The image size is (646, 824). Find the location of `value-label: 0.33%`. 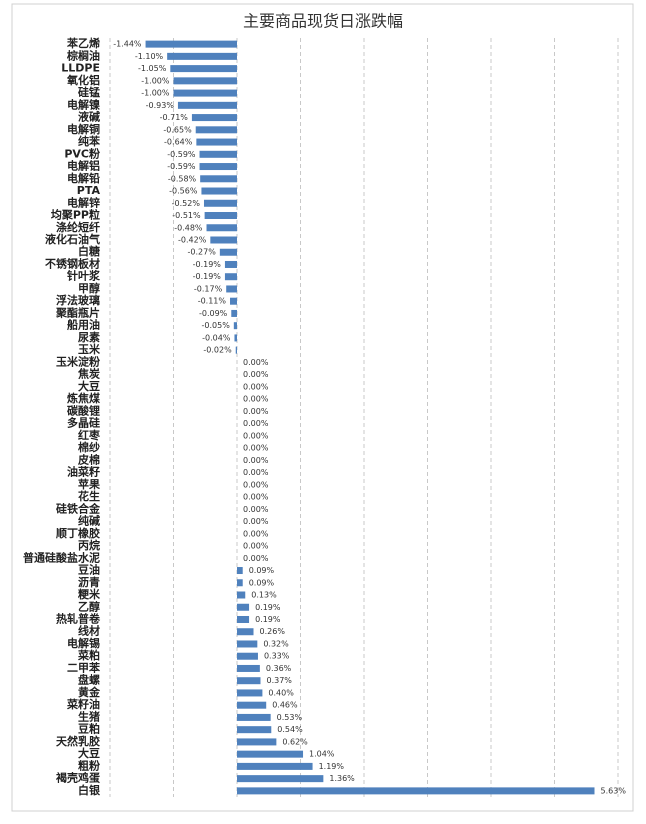

value-label: 0.33% is located at coordinates (277, 656).